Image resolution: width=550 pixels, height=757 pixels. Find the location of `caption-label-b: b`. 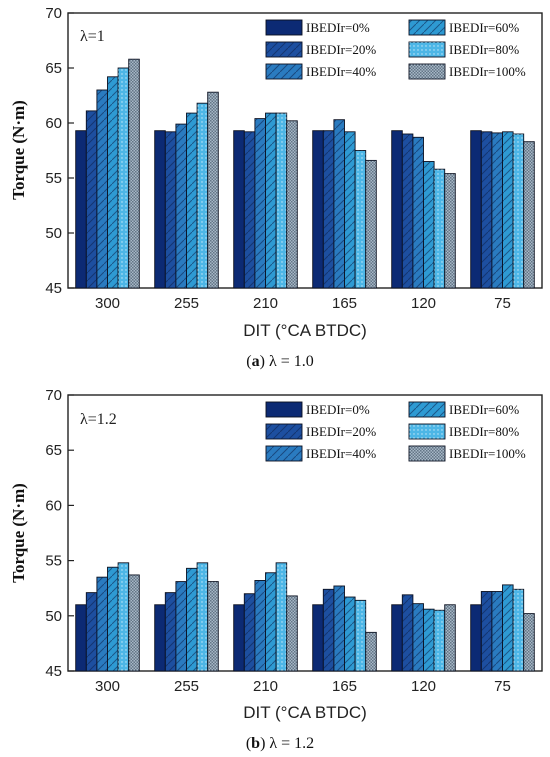

caption-label-b: b is located at coordinates (255, 743).